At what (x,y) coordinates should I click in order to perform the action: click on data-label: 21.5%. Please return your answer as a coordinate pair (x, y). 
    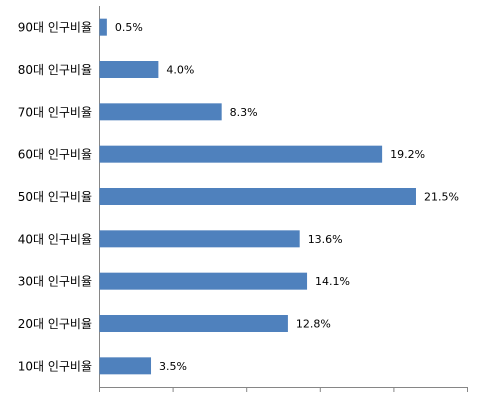
    Looking at the image, I should click on (441, 197).